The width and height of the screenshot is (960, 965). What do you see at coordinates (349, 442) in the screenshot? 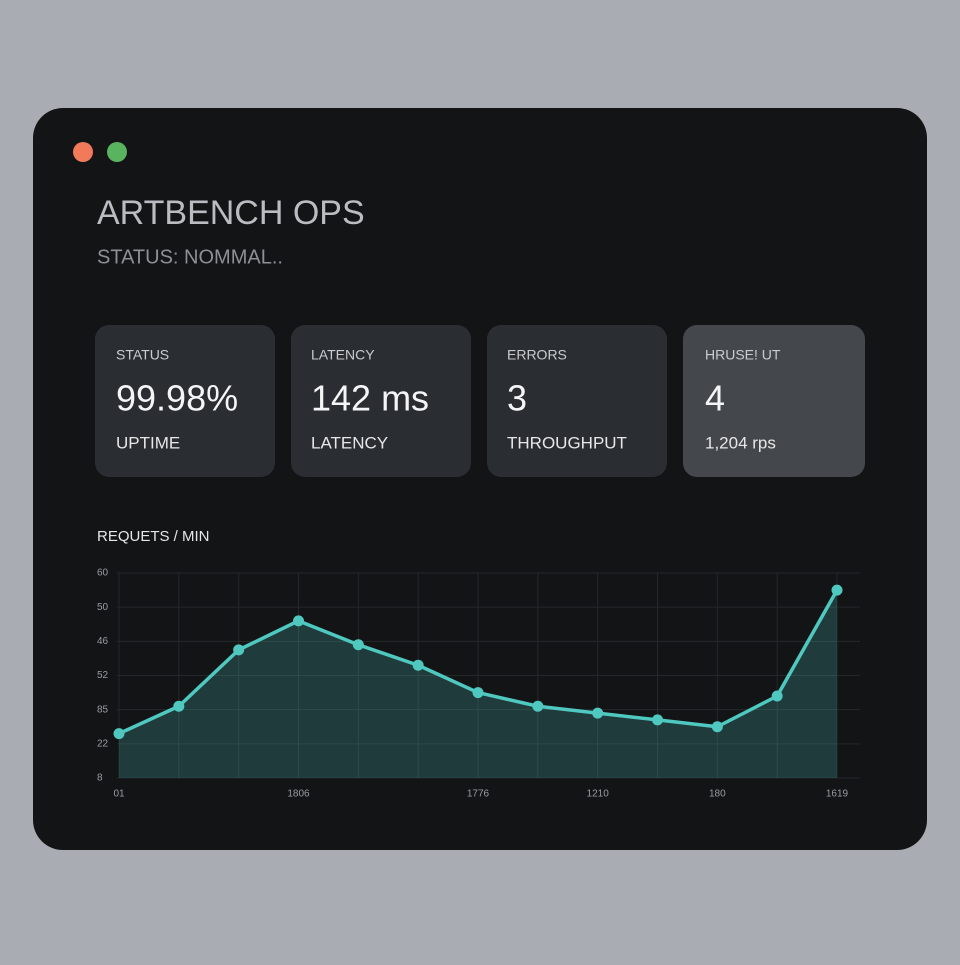
I see `card-caption: LATENCY` at bounding box center [349, 442].